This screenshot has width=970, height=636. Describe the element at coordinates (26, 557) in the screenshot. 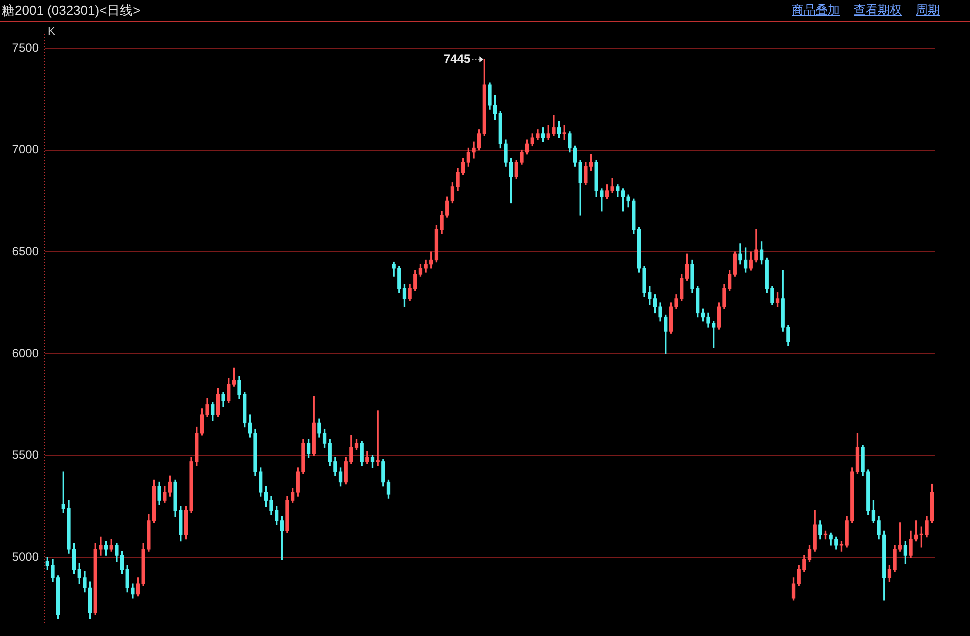

I see `y-tick-label: 5000` at that location.